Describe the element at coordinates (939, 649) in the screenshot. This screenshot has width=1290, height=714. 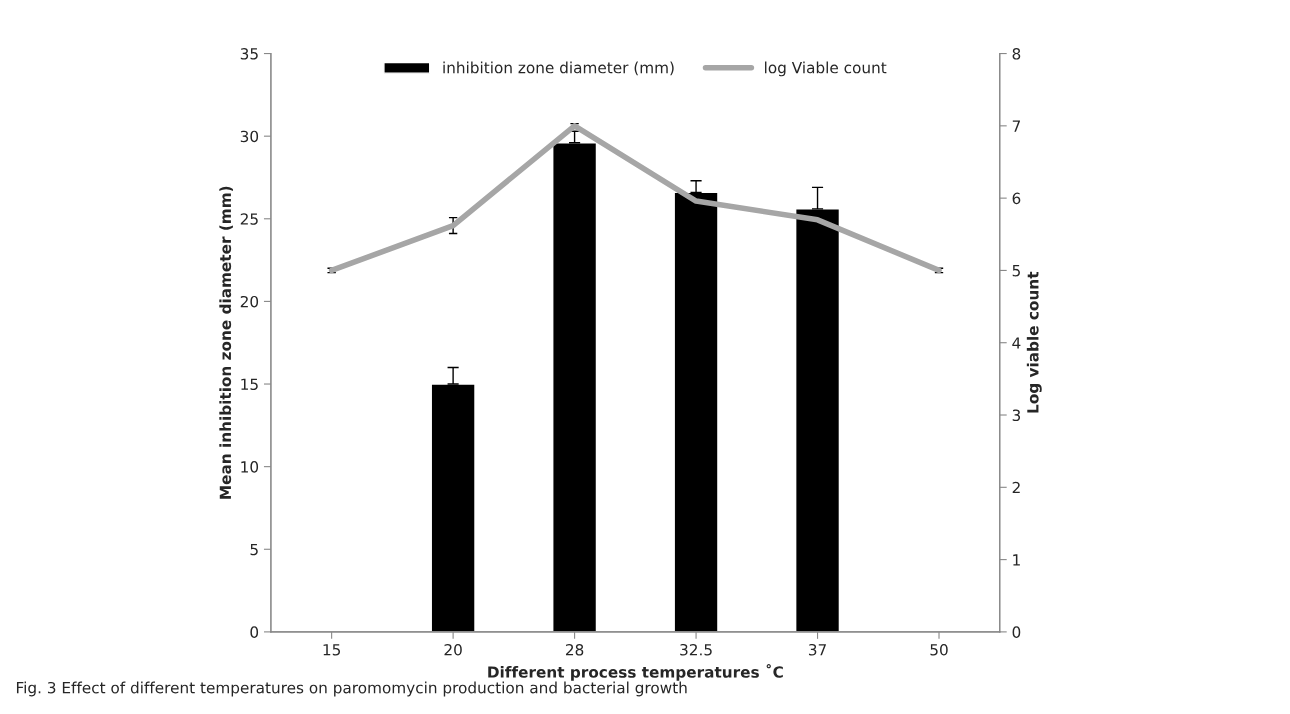
I see `x-tick-label: 50` at that location.